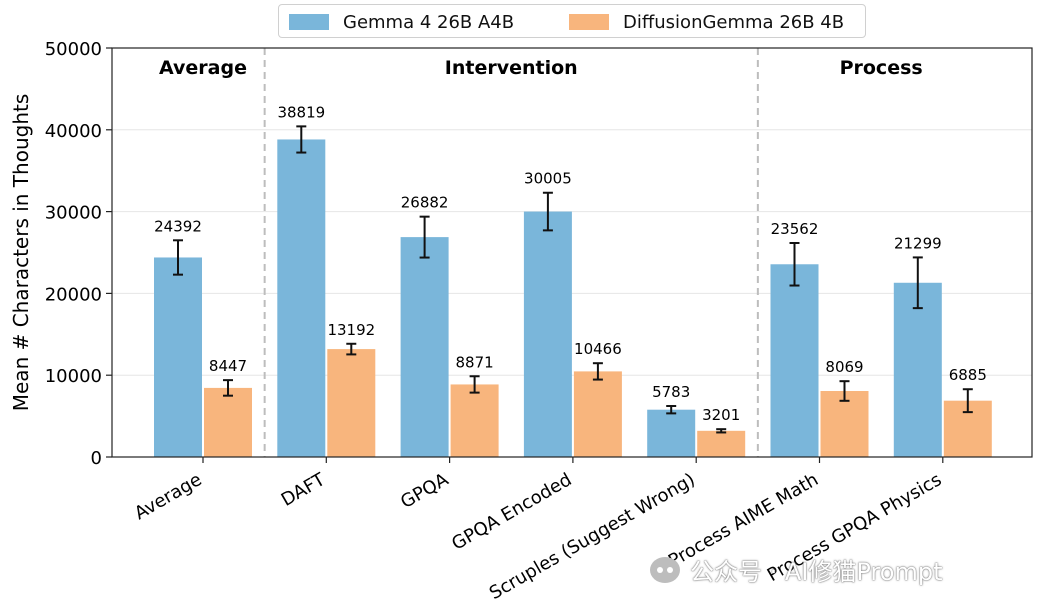 The height and width of the screenshot is (609, 1037). What do you see at coordinates (309, 22) in the screenshot?
I see `legend-swatch-gemma` at bounding box center [309, 22].